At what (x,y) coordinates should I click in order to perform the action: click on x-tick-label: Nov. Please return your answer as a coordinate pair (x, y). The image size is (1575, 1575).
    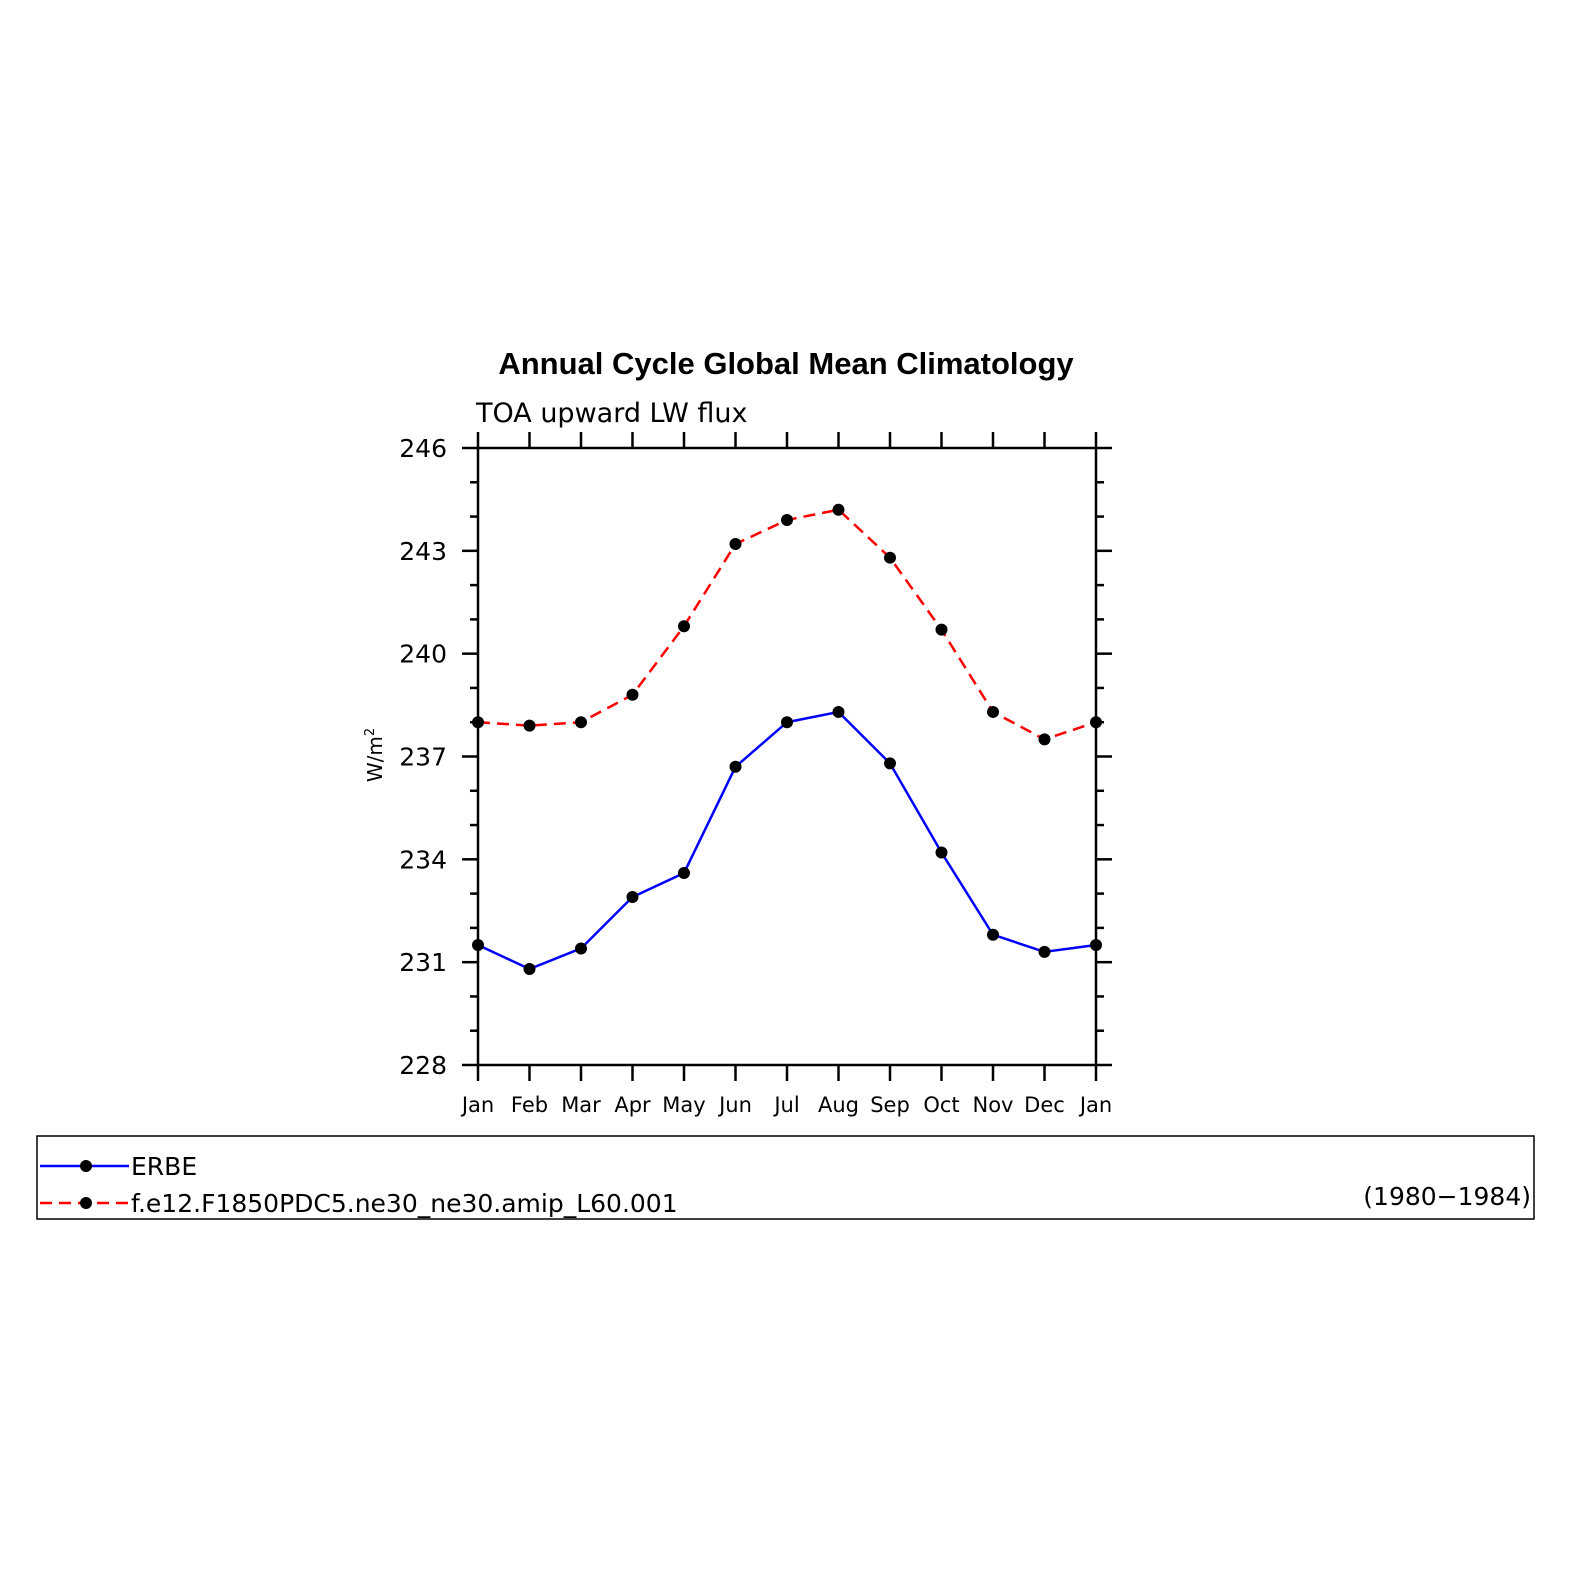
    Looking at the image, I should click on (993, 1105).